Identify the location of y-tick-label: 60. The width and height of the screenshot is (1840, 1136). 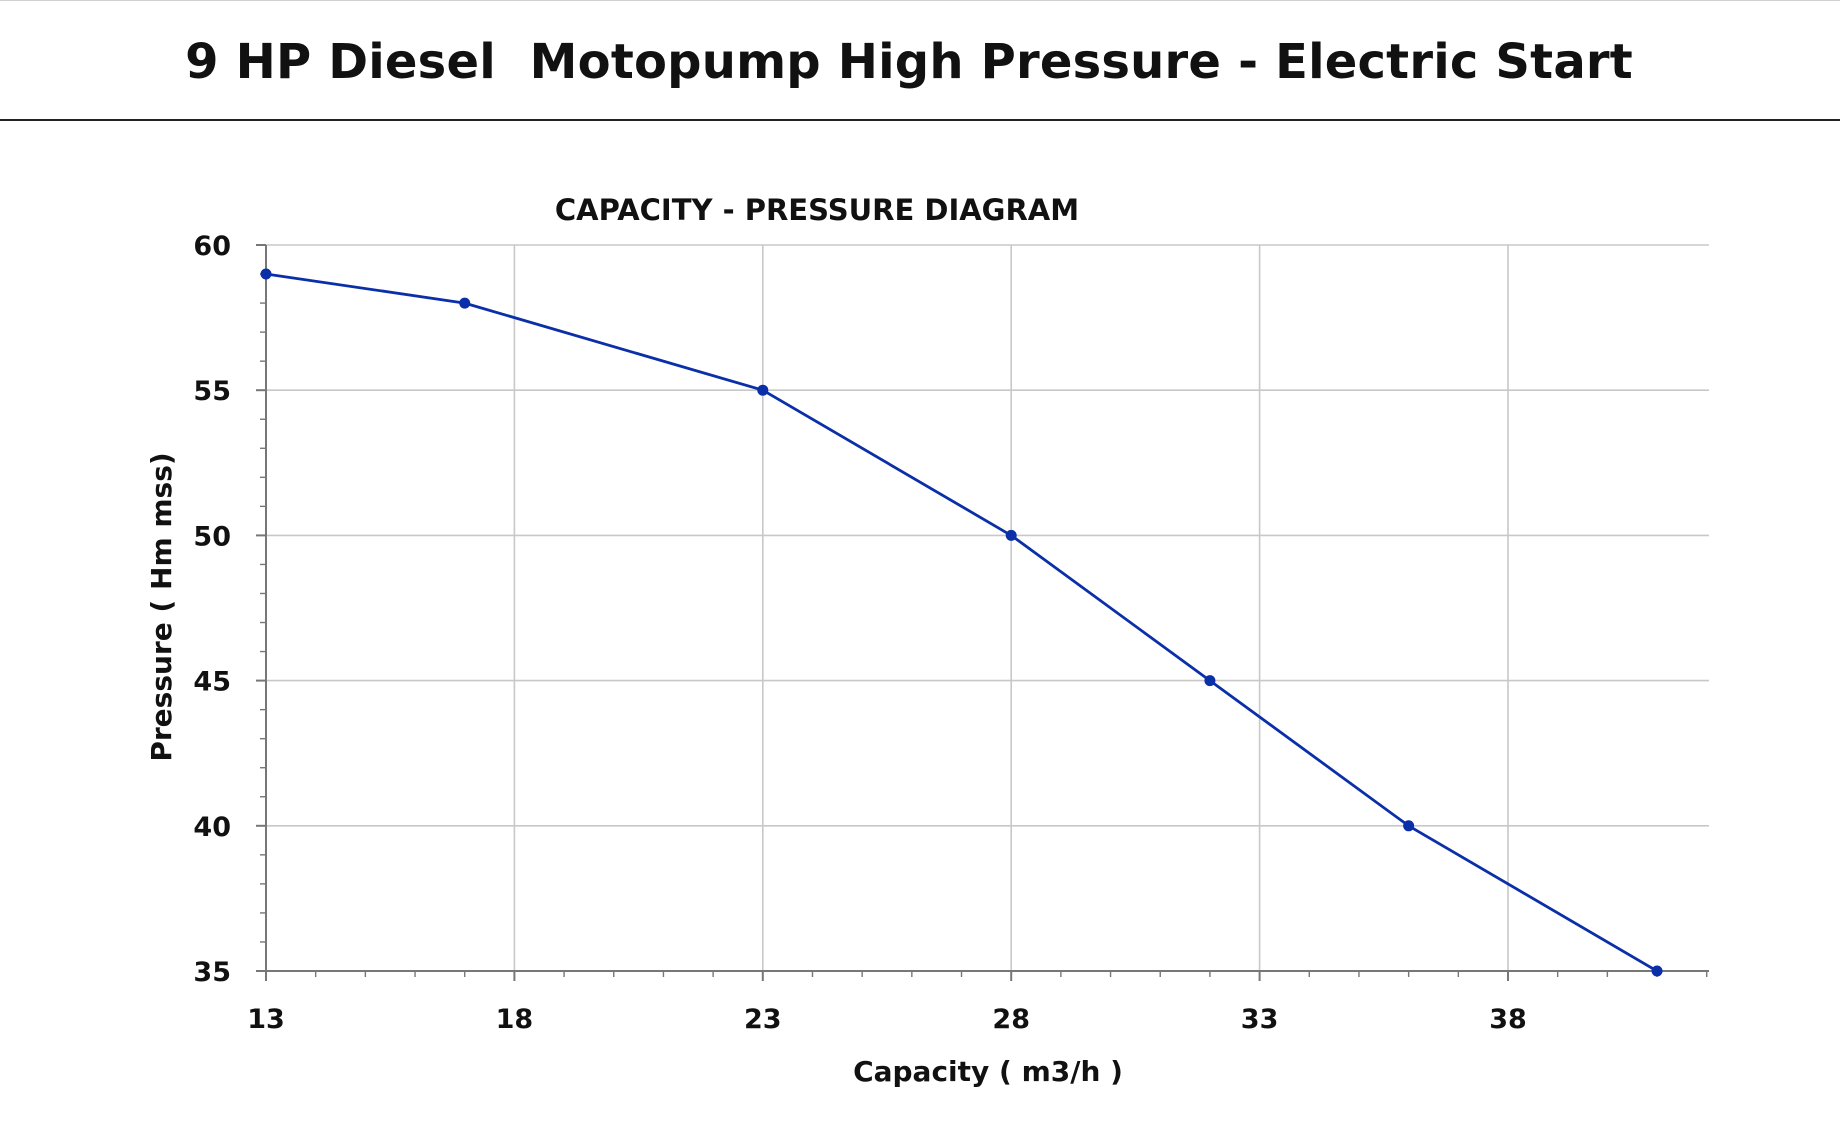
(212, 246).